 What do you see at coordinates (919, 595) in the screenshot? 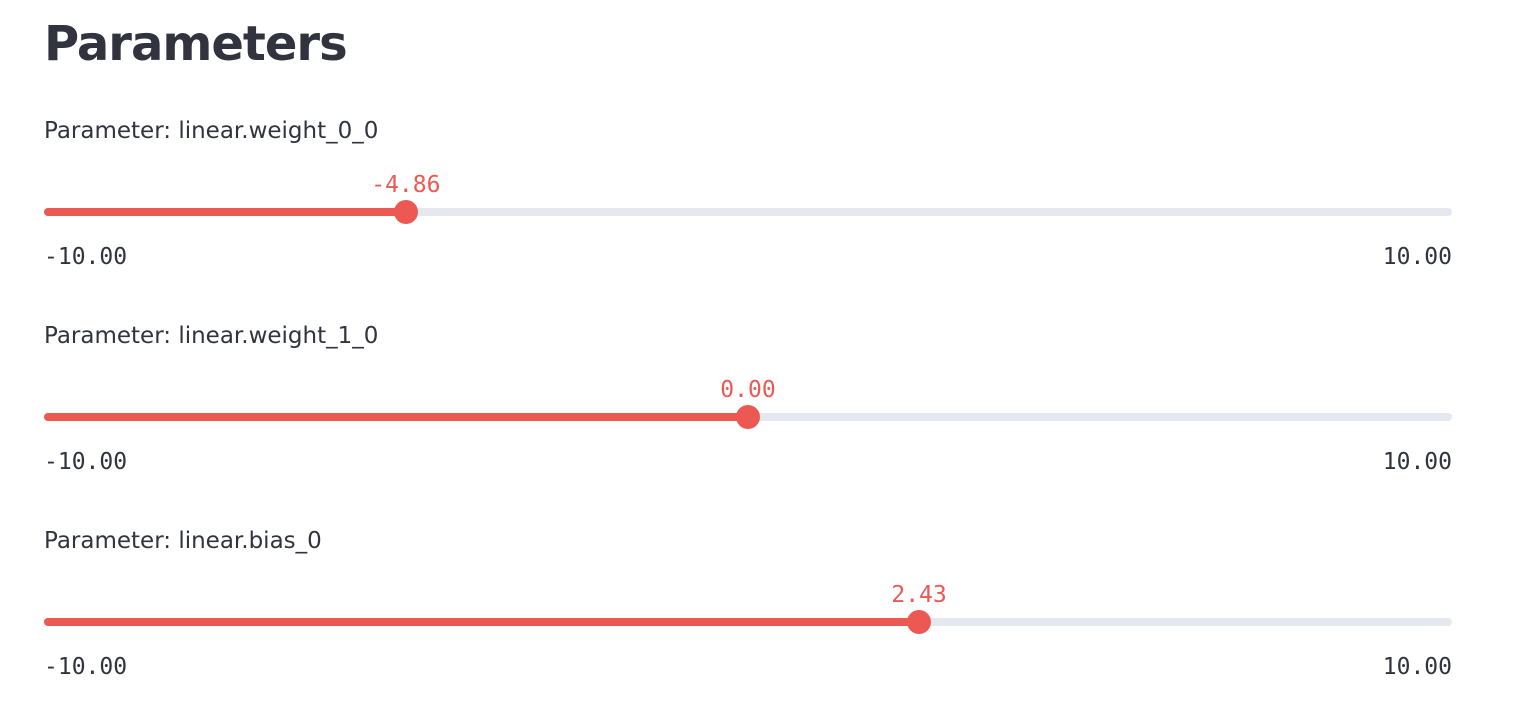
I see `slider-value-label: 2.43` at bounding box center [919, 595].